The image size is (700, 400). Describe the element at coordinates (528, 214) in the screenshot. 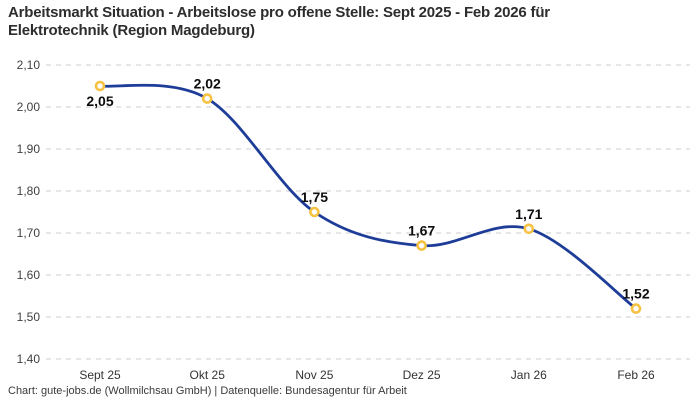

I see `data-point-label: 1,71` at that location.